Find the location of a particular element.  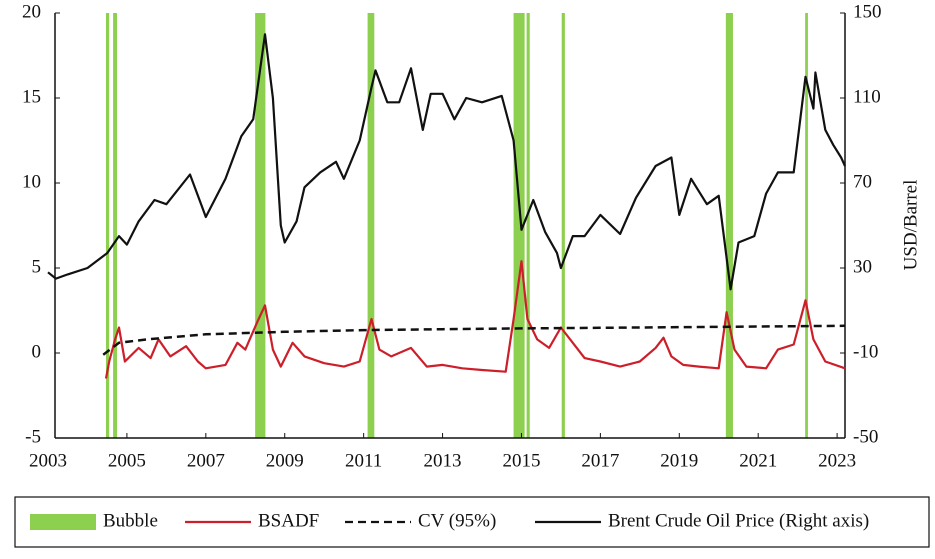

y2-tick-label: -10 is located at coordinates (865, 351).